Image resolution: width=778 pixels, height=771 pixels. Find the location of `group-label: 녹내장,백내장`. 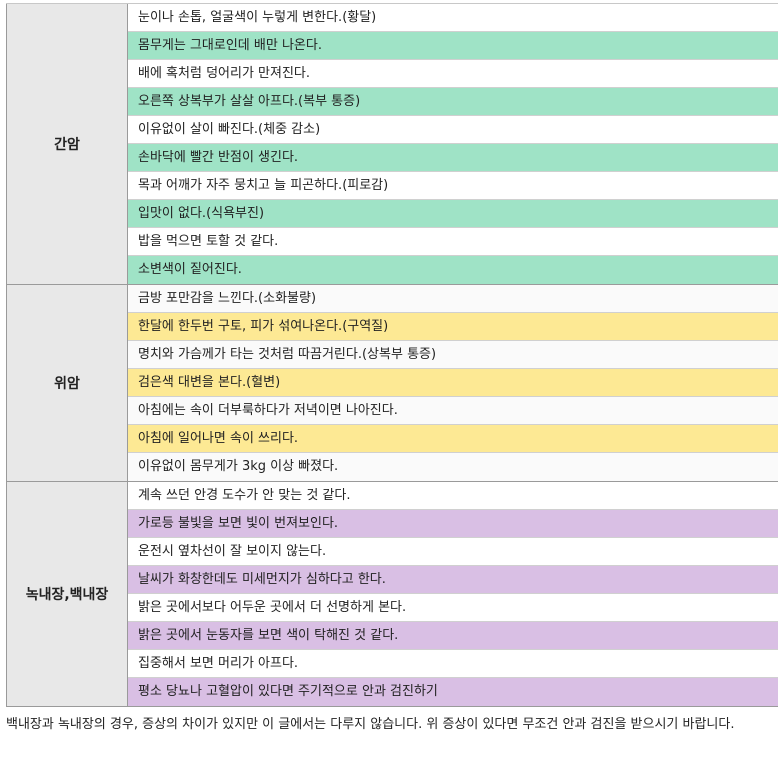

group-label: 녹내장,백내장 is located at coordinates (67, 594).